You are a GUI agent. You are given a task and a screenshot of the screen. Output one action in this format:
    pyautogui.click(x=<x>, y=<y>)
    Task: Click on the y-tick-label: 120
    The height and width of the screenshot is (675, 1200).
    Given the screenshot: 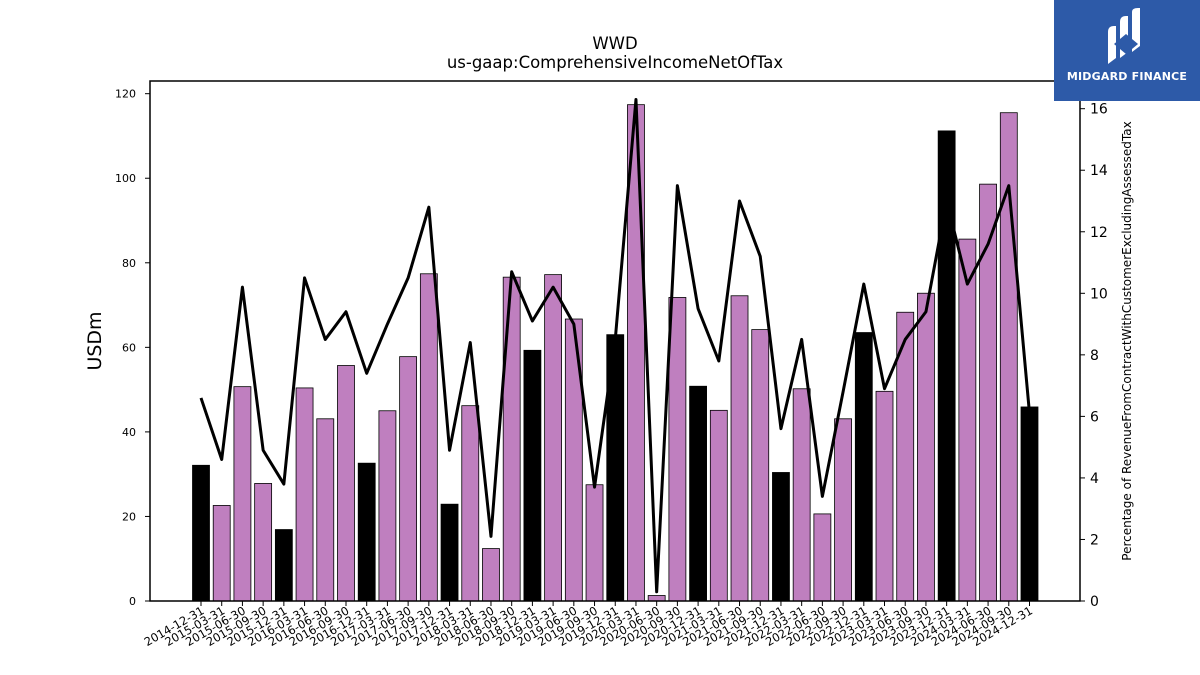 What is the action you would take?
    pyautogui.click(x=125, y=94)
    